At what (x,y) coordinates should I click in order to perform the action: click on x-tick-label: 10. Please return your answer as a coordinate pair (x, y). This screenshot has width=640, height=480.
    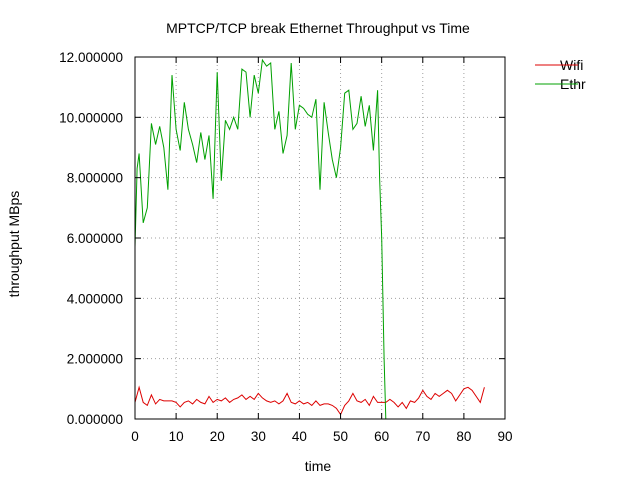
    Looking at the image, I should click on (176, 436).